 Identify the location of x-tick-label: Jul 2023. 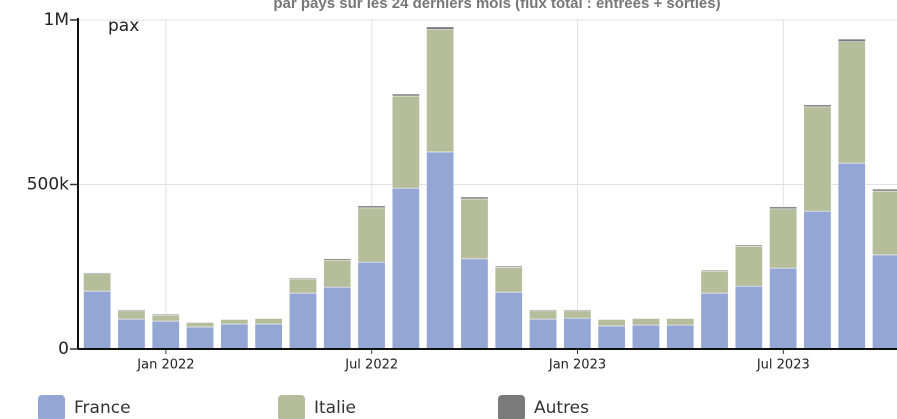
(783, 365).